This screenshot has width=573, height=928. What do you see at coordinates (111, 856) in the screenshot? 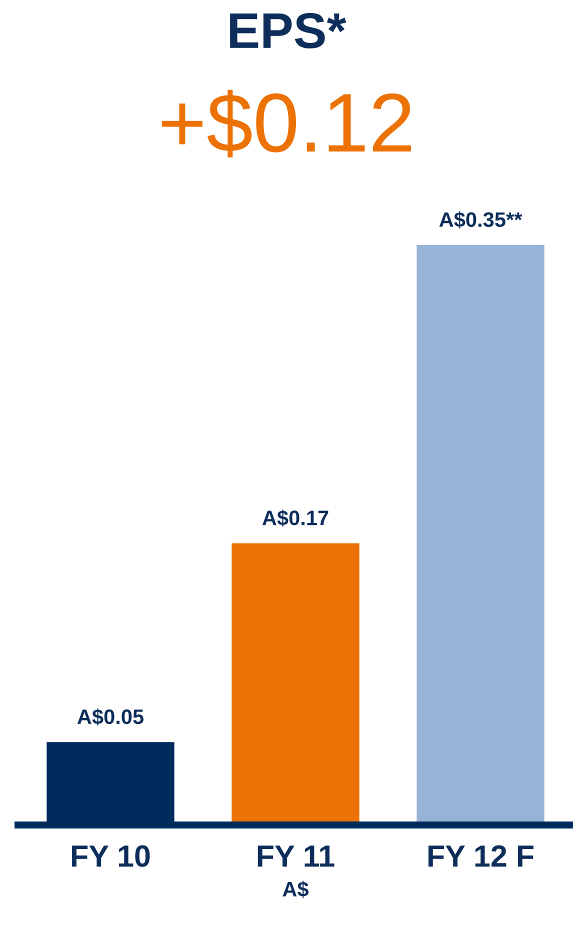
I see `x-tick-label: FY 10` at bounding box center [111, 856].